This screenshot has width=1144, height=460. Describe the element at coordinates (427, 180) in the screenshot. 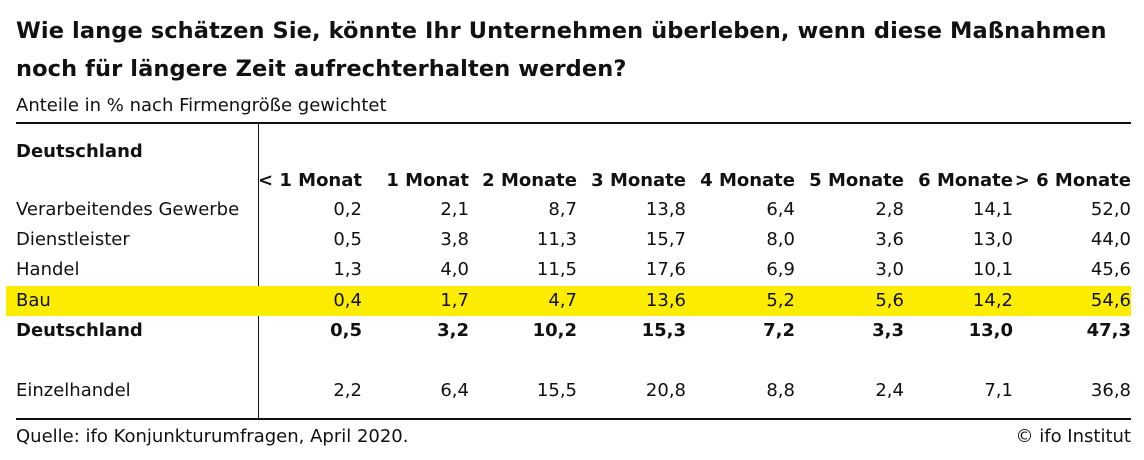

I see `column-header: 1 Monat` at that location.